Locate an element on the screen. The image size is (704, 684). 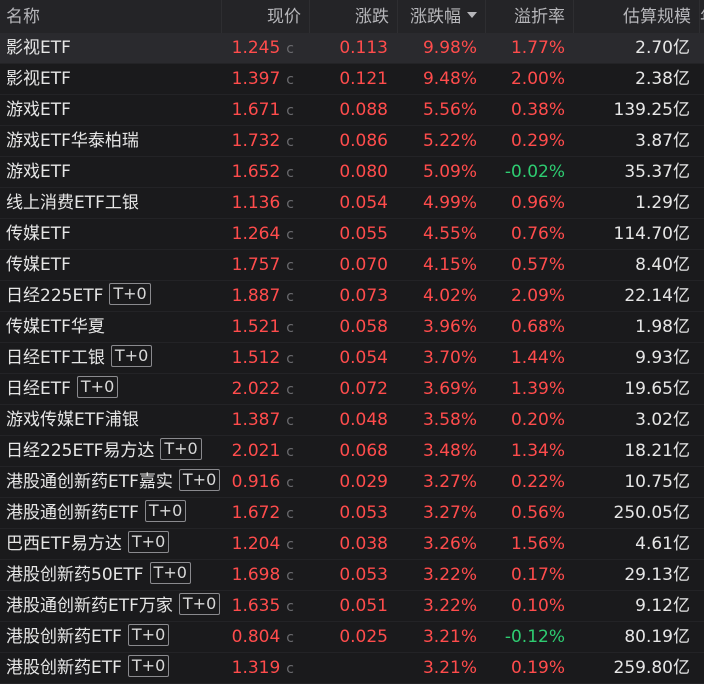
table-row: 港股创新药ETF T+0 0.804 c 0.025 3.21% -0.12% 80.19亿 is located at coordinates (352, 637).